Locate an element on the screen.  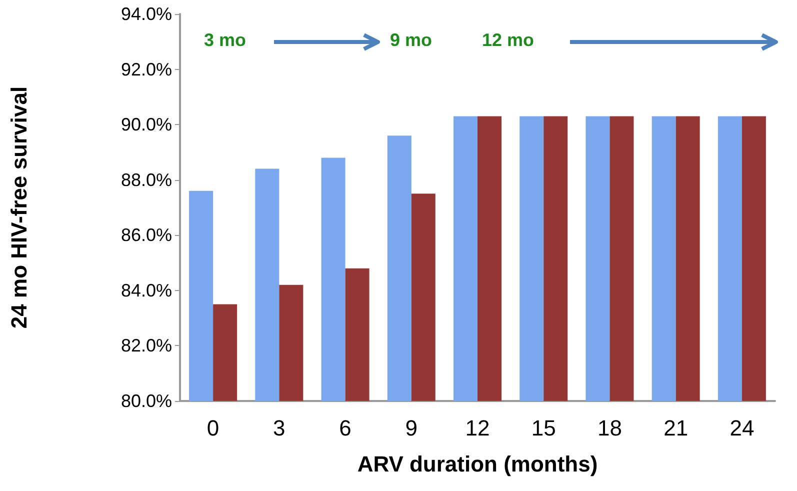
y-tick-label: 82.0% is located at coordinates (146, 346).